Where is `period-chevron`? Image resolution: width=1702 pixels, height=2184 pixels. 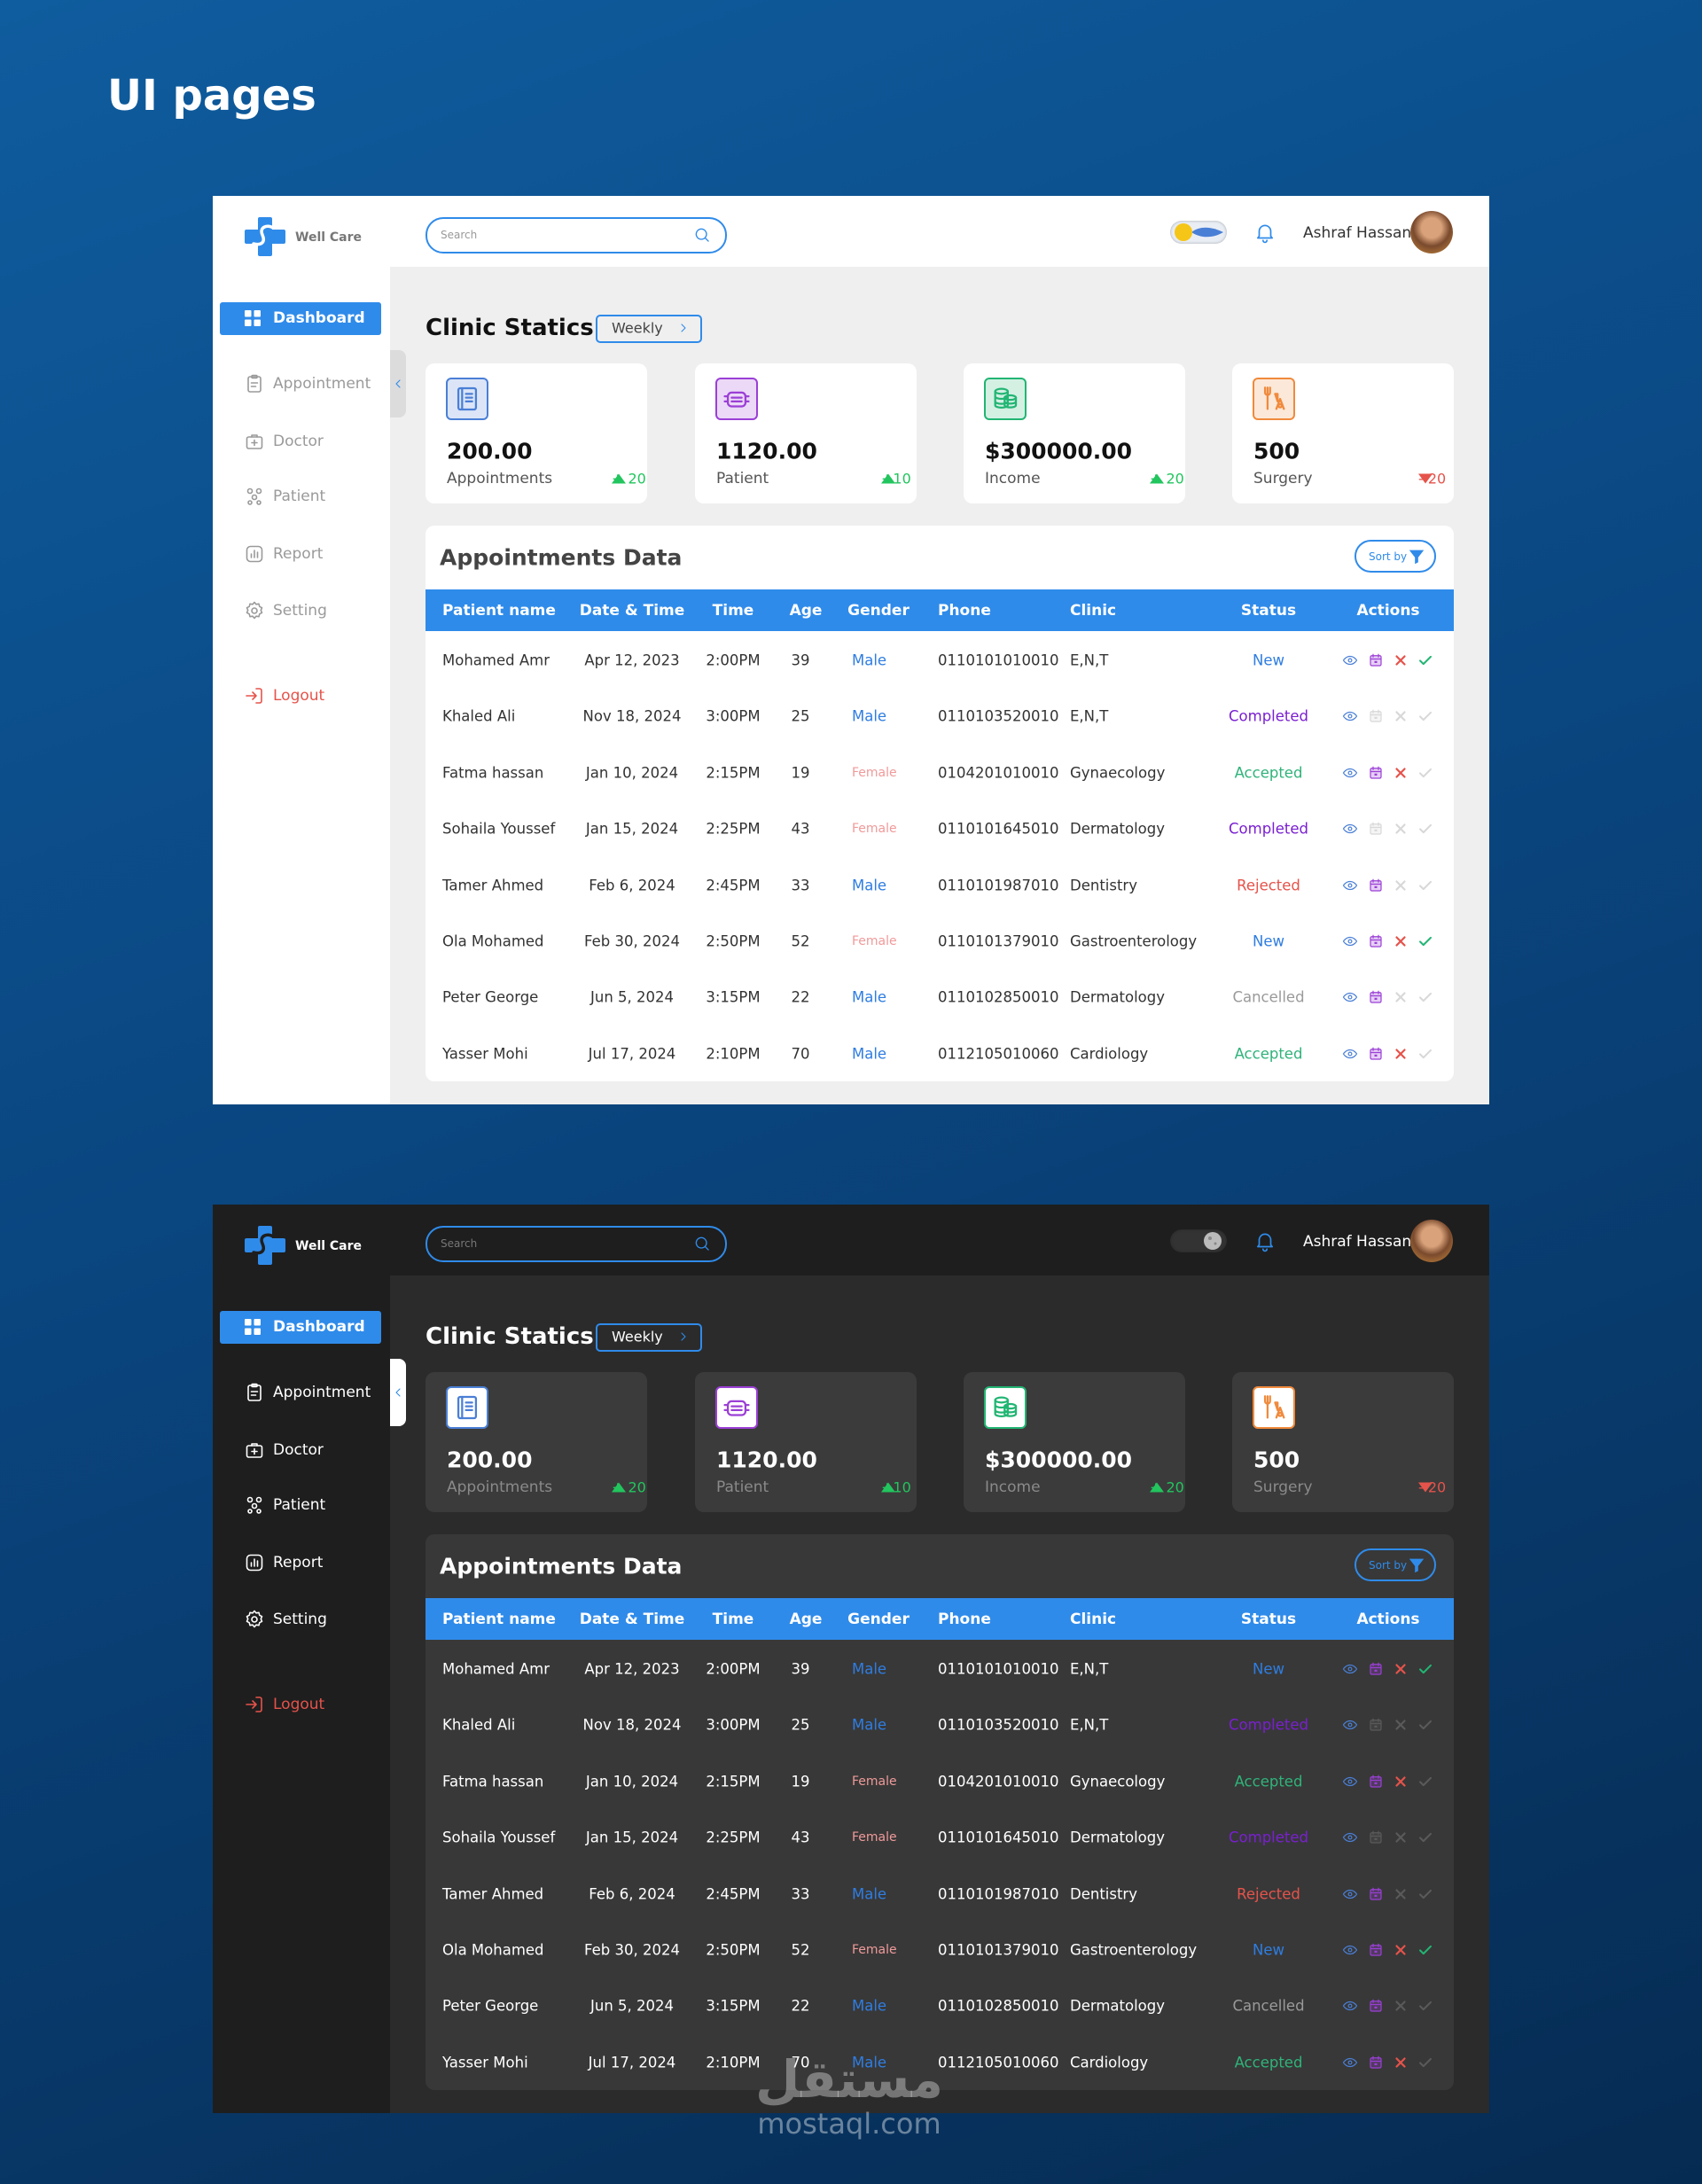 period-chevron is located at coordinates (683, 328).